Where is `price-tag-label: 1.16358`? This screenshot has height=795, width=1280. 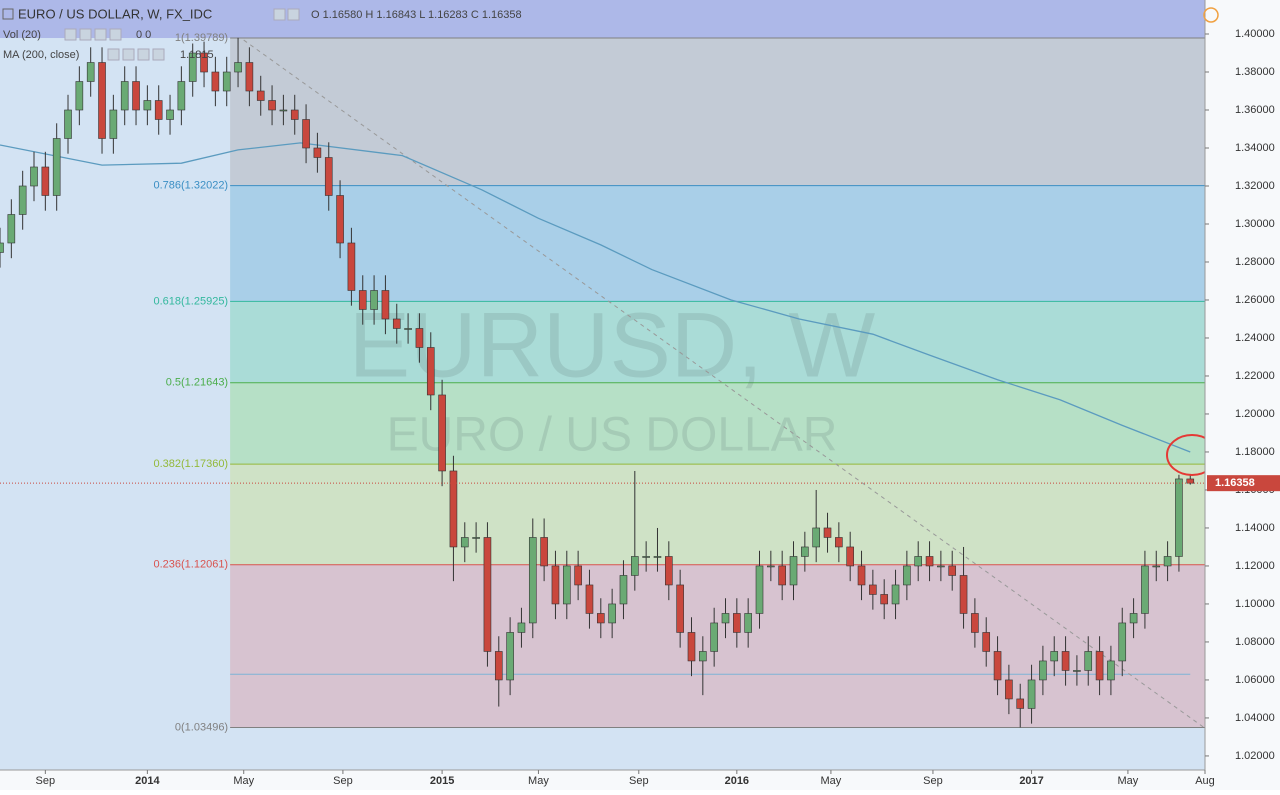 price-tag-label: 1.16358 is located at coordinates (1235, 483).